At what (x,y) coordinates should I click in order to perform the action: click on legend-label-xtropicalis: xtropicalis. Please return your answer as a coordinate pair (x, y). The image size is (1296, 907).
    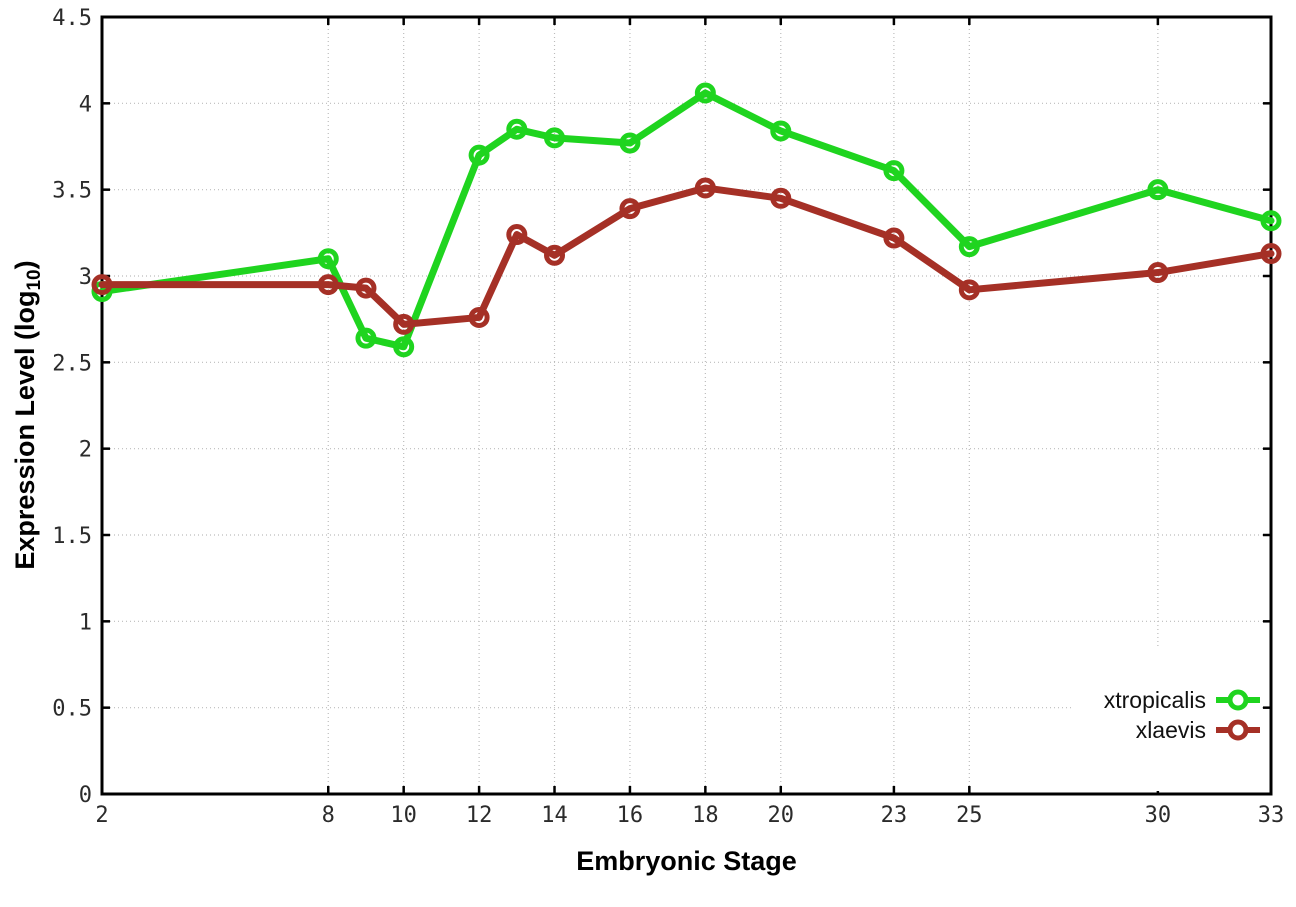
    Looking at the image, I should click on (1154, 700).